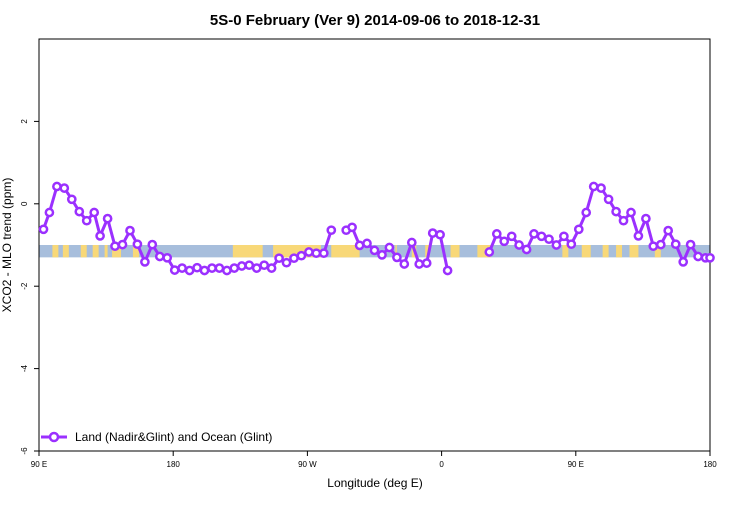  What do you see at coordinates (441, 464) in the screenshot?
I see `x-tick-label: 0` at bounding box center [441, 464].